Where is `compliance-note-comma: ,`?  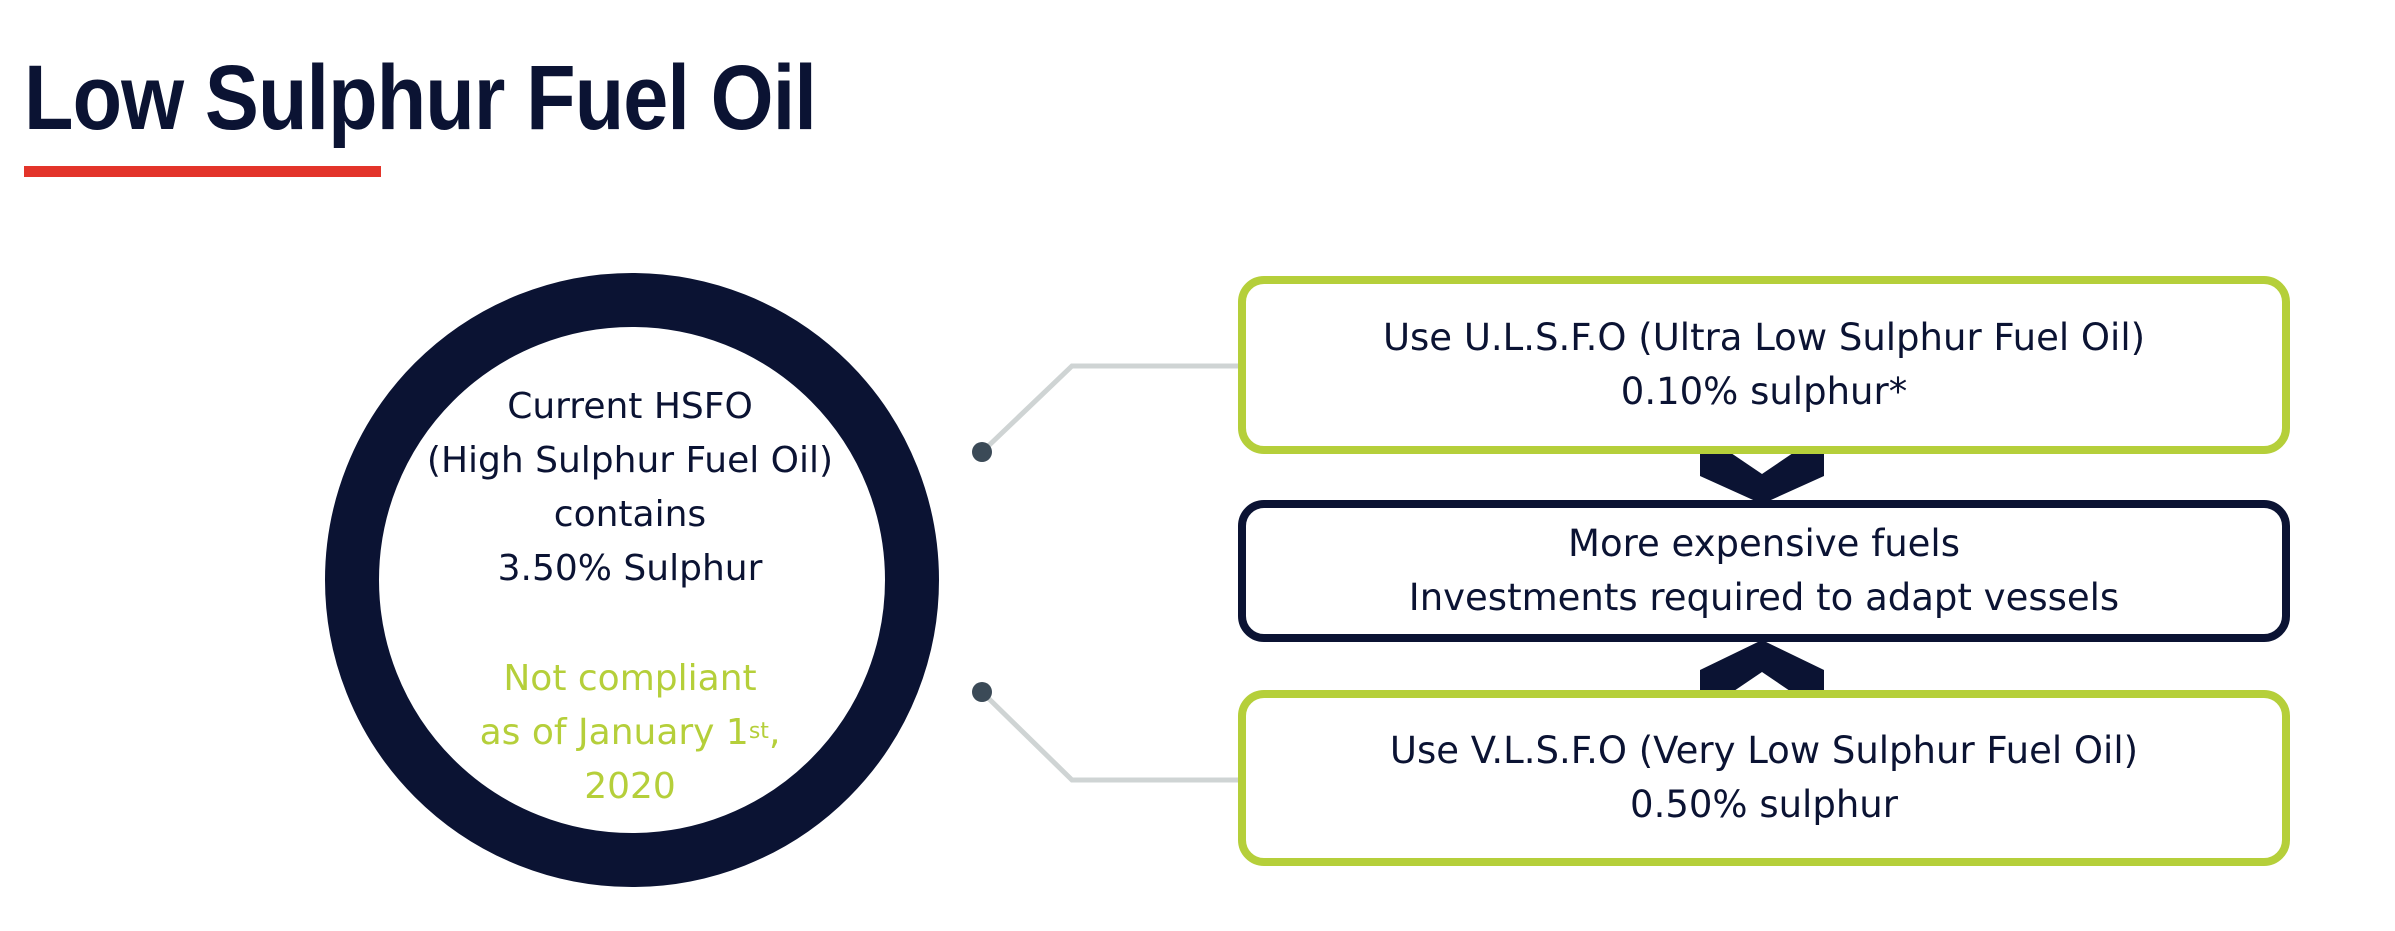
compliance-note-comma: , is located at coordinates (774, 732).